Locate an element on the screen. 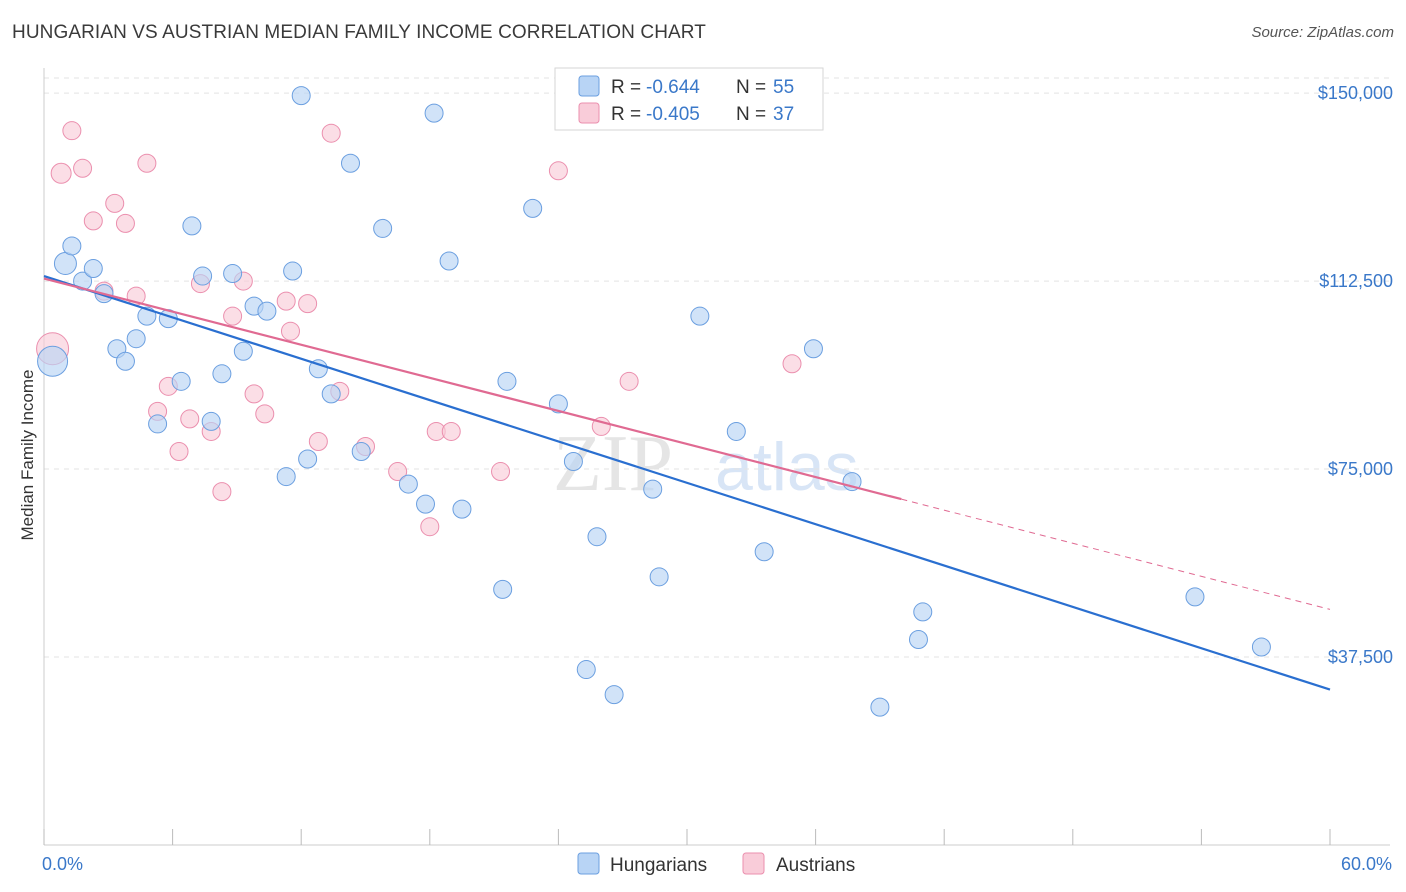 This screenshot has height=892, width=1406. watermark-atlas: atlas is located at coordinates (787, 467).